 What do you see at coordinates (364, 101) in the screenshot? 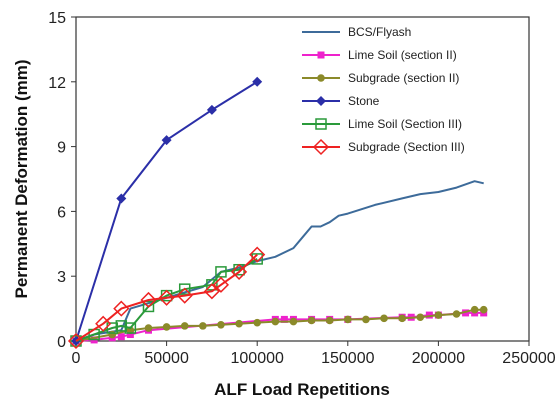
I see `legend-label: Stone` at bounding box center [364, 101].